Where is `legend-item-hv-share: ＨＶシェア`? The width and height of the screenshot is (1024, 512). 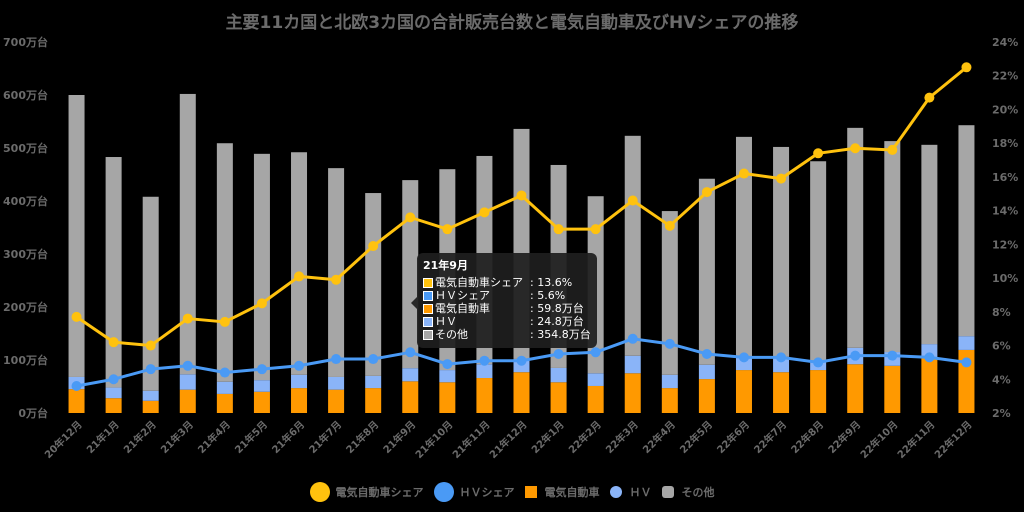
legend-item-hv-share: ＨＶシェア is located at coordinates (474, 492).